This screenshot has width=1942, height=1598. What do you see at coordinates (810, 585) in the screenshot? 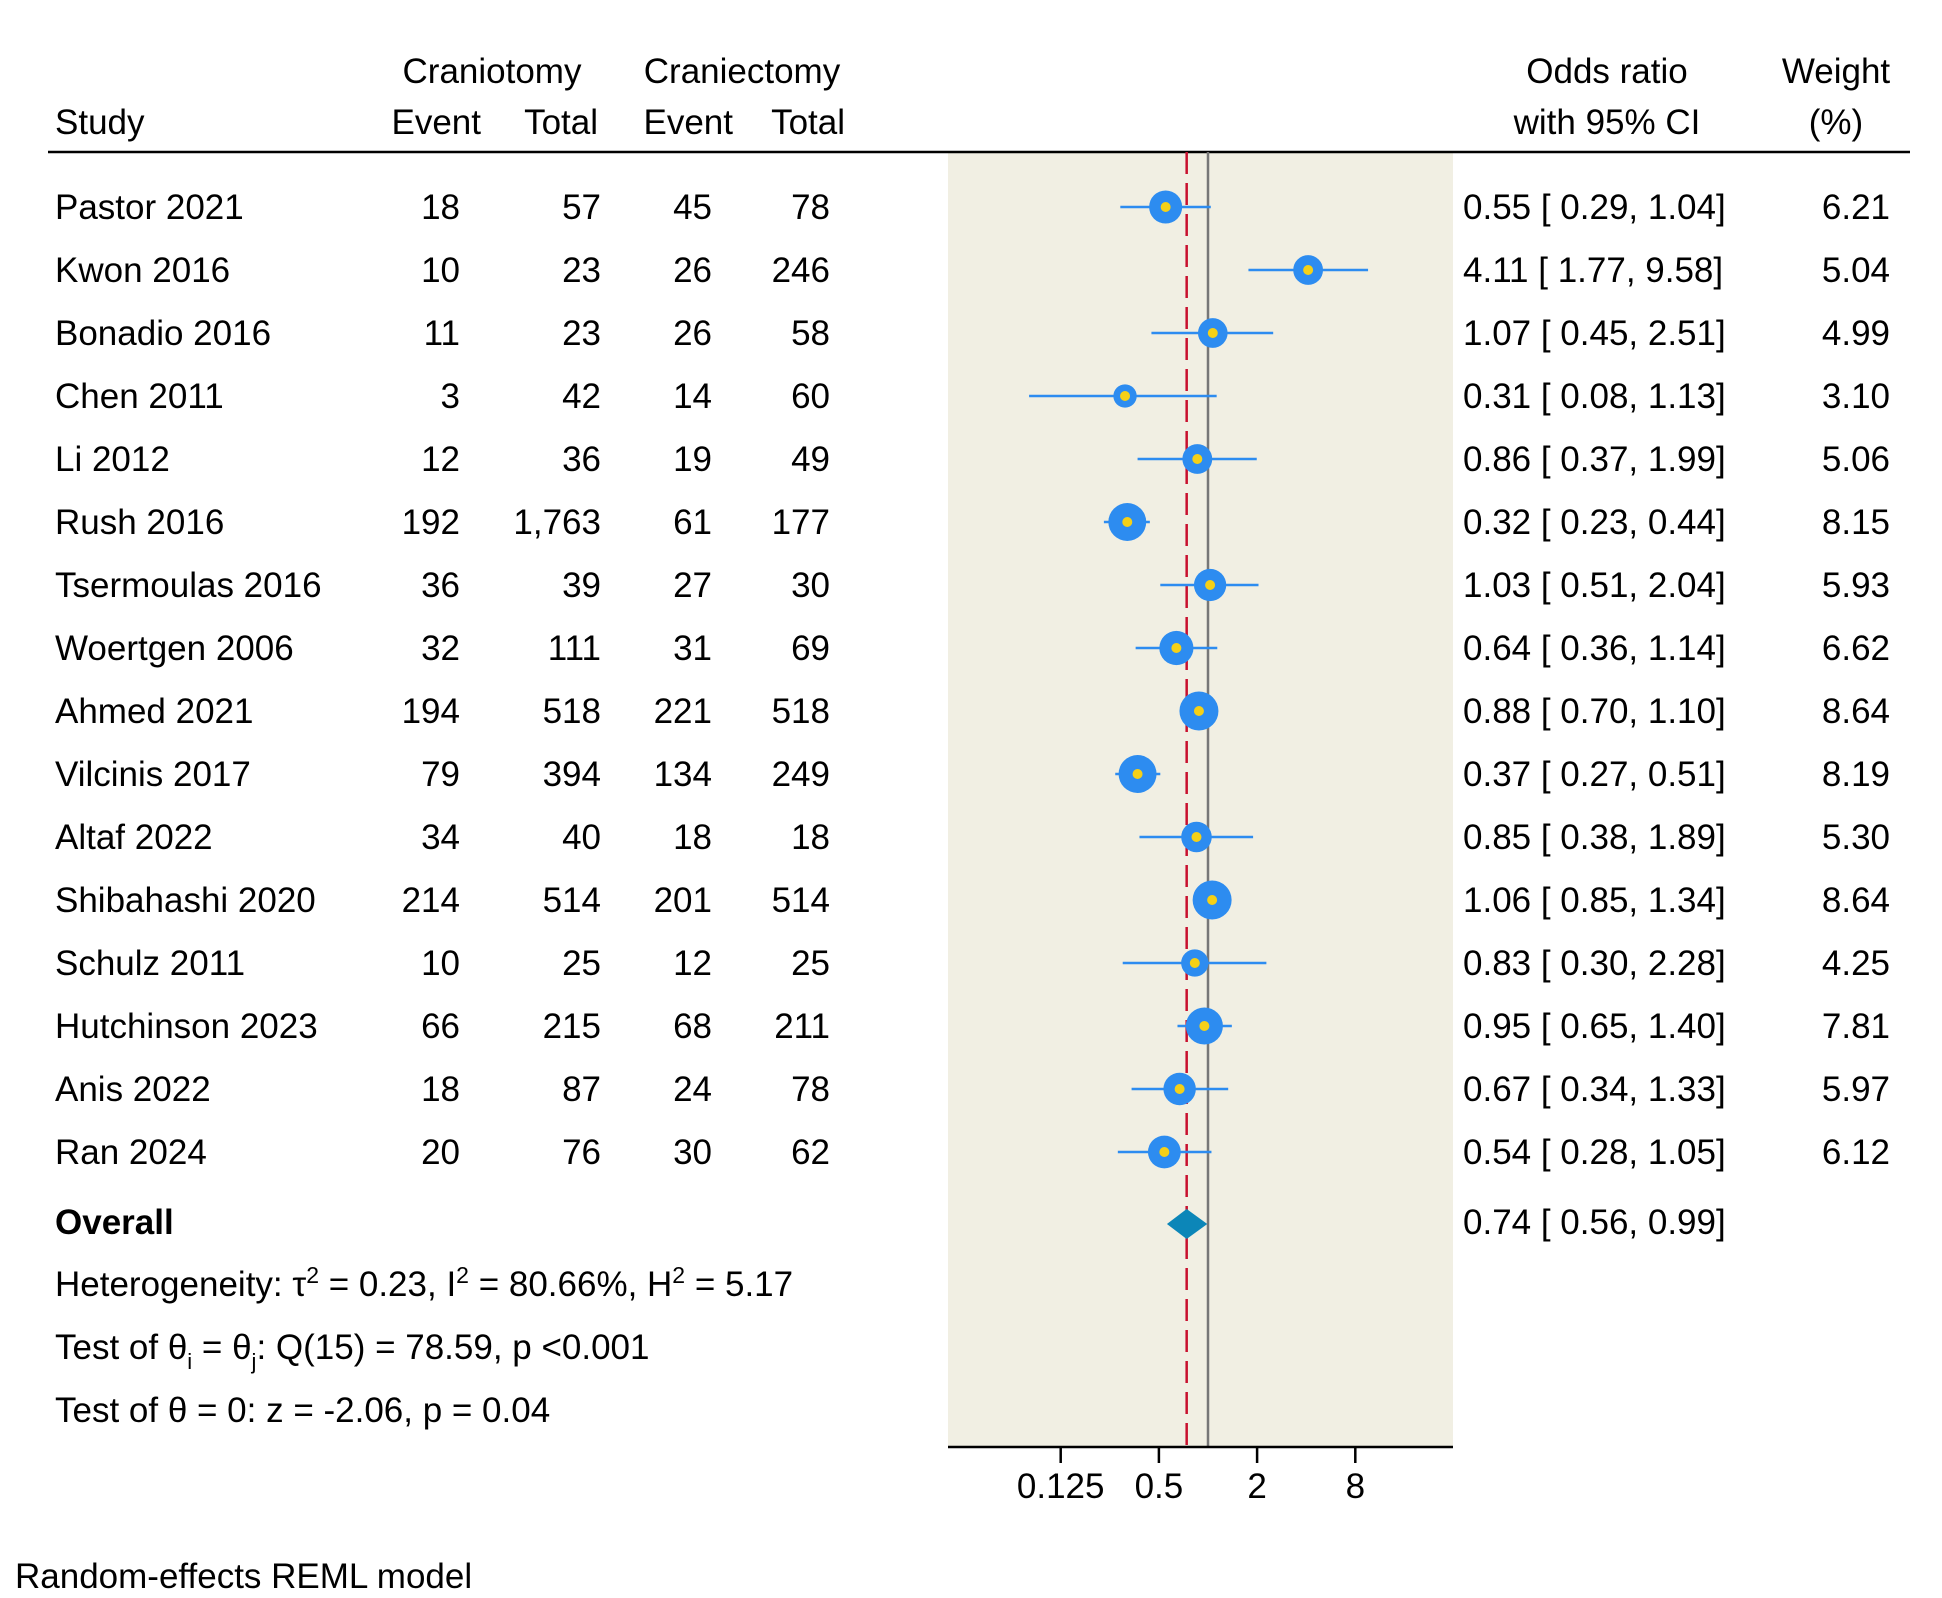
I see `craniectomy-total: 30` at bounding box center [810, 585].